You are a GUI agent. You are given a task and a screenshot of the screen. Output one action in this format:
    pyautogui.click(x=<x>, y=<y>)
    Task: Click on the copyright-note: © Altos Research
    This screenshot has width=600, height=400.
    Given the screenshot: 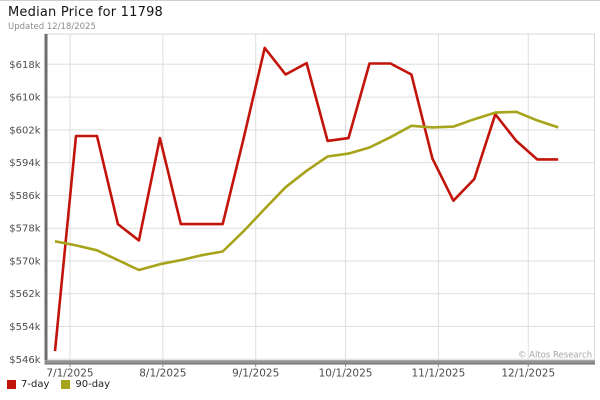 What is the action you would take?
    pyautogui.click(x=555, y=356)
    